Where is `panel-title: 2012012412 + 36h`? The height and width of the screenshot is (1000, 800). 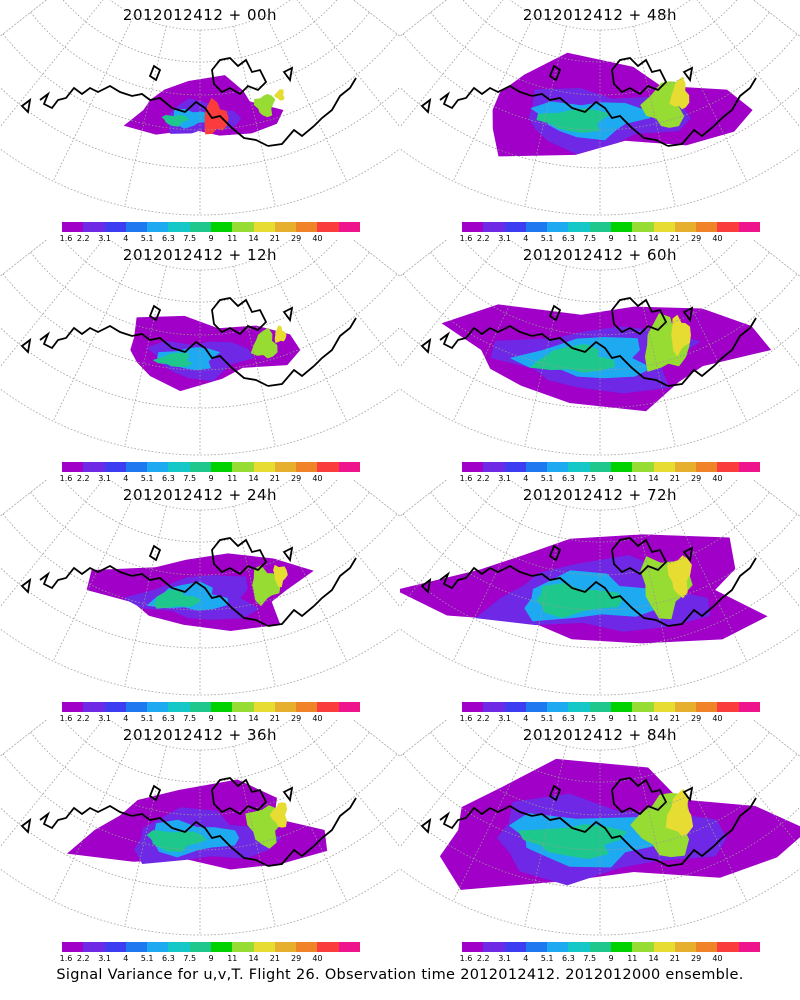
panel-title: 2012012412 + 36h is located at coordinates (200, 735).